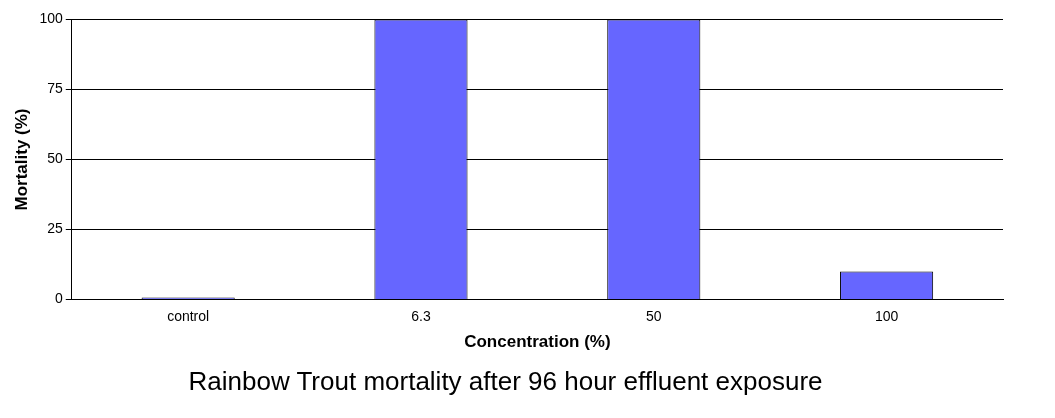  I want to click on x-axis-title: Concentration (%), so click(537, 342).